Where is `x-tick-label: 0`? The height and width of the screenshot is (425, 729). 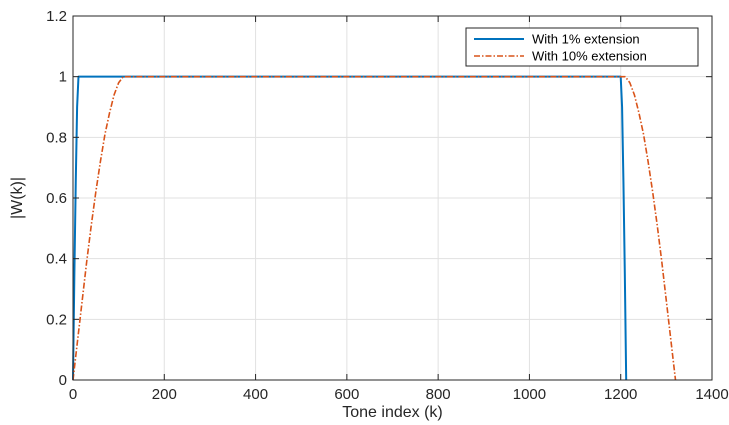
x-tick-label: 0 is located at coordinates (73, 394).